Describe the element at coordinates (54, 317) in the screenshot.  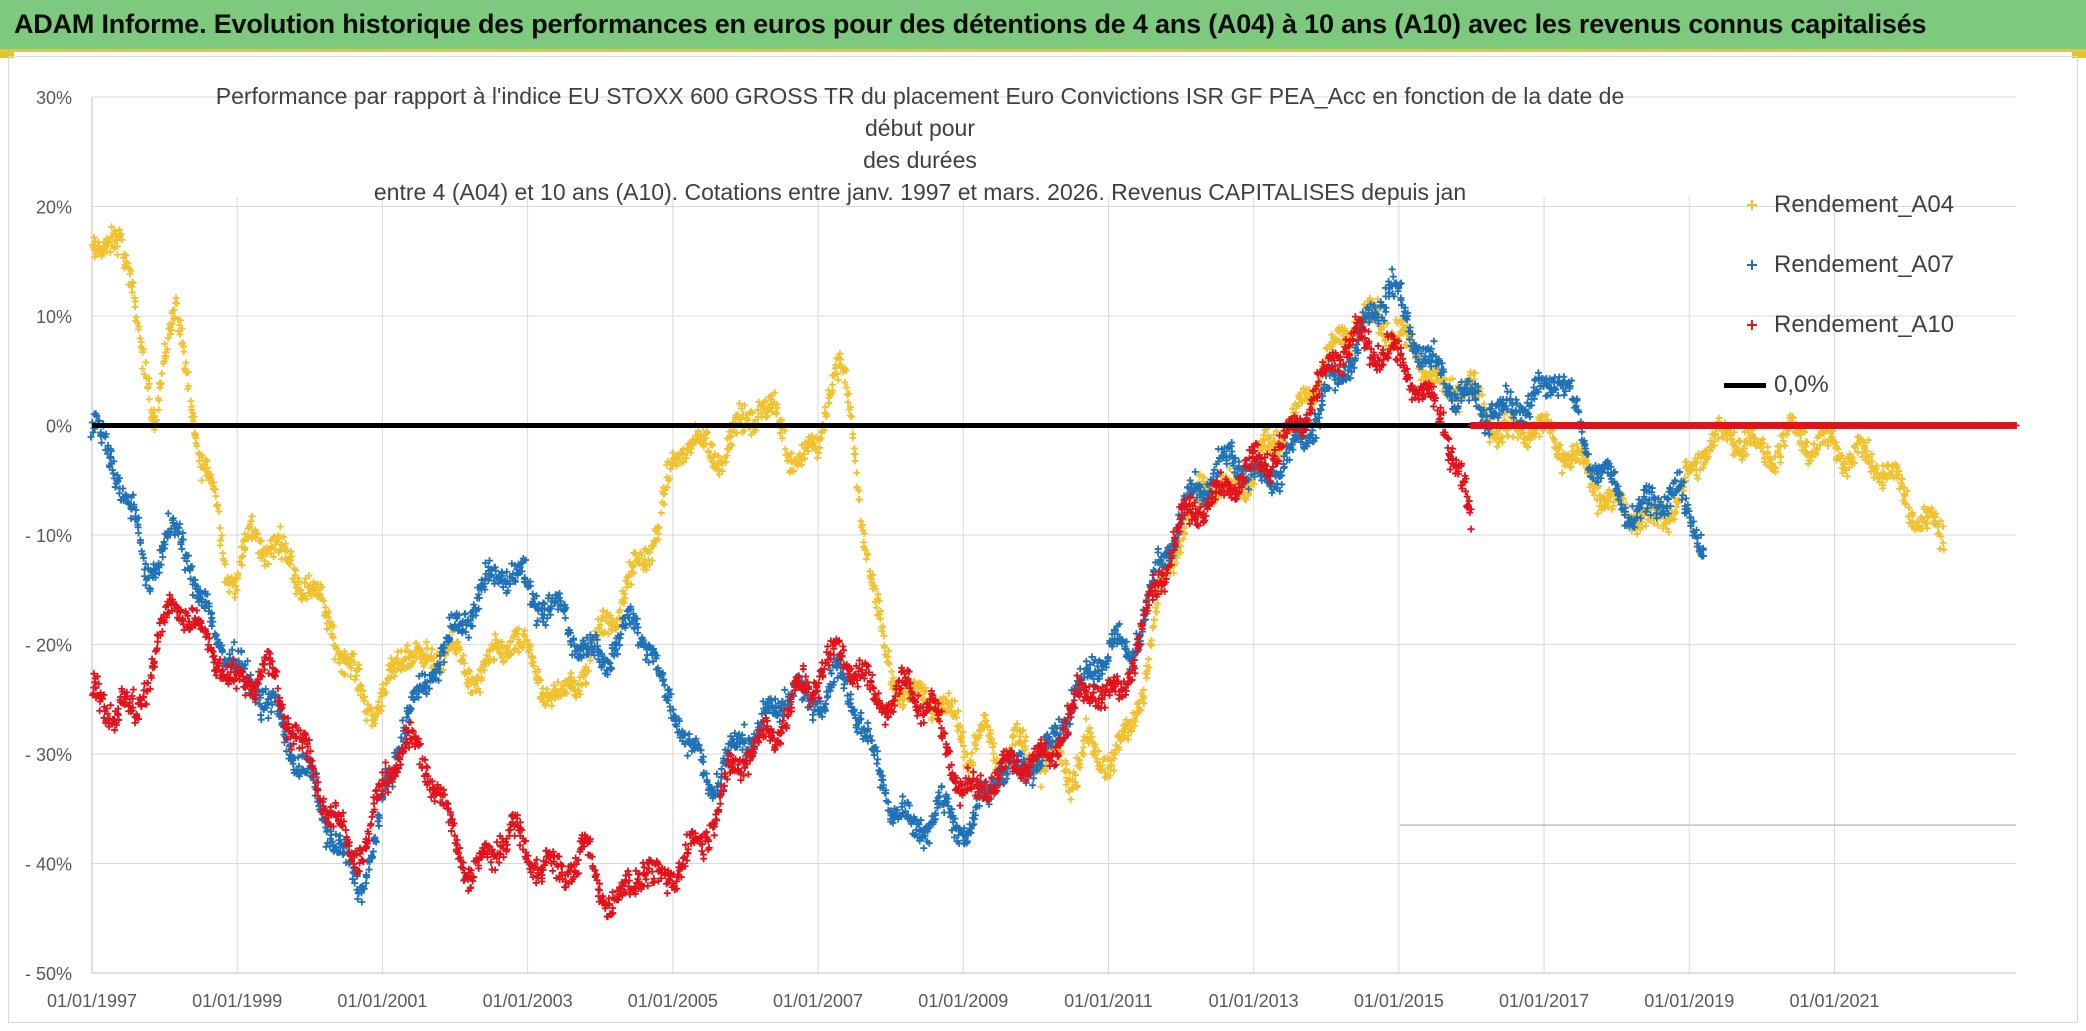
I see `y-tick-label: 10%` at that location.